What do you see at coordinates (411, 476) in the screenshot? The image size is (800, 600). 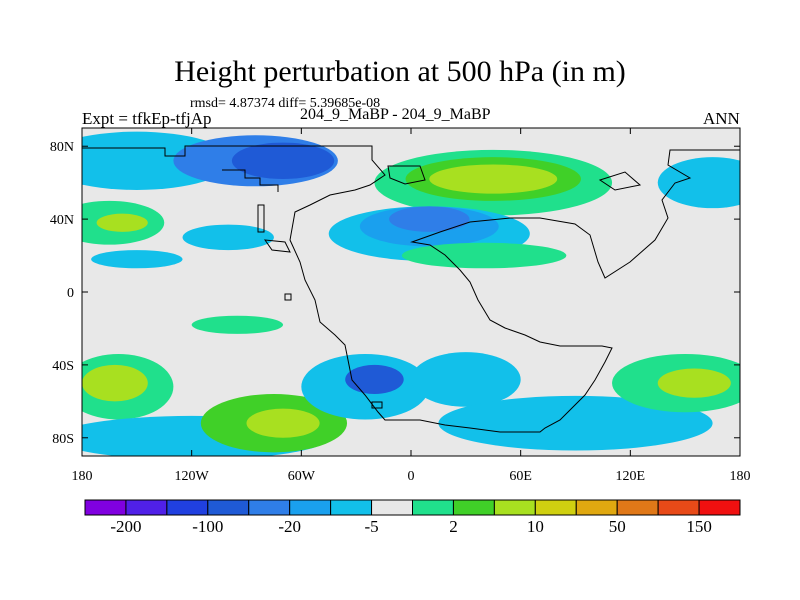 I see `x-tick-label: 0` at bounding box center [411, 476].